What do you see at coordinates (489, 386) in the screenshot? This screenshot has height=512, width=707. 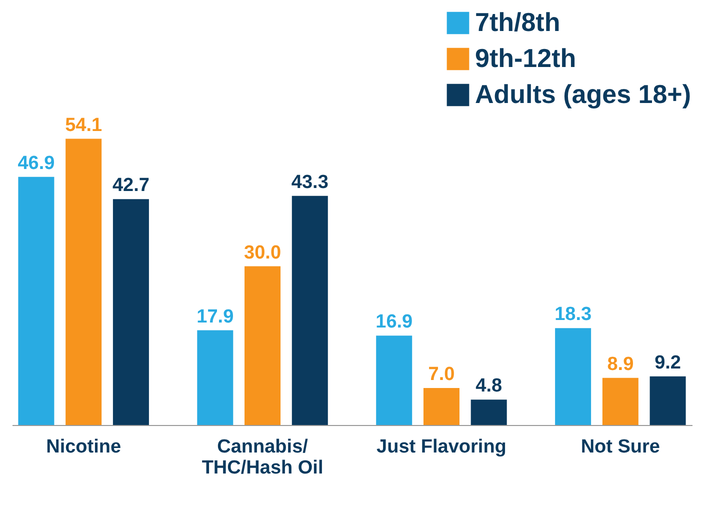 I see `data-label: 4.8` at bounding box center [489, 386].